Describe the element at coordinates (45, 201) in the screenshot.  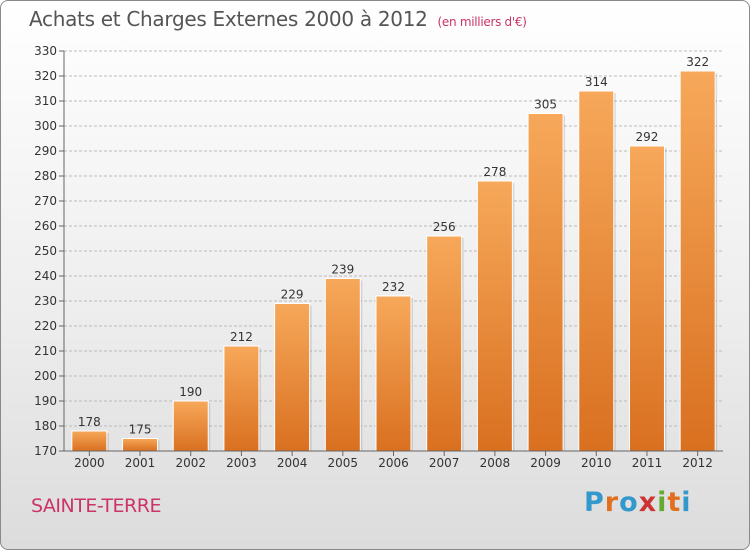
I see `y-tick-label: 270` at that location.